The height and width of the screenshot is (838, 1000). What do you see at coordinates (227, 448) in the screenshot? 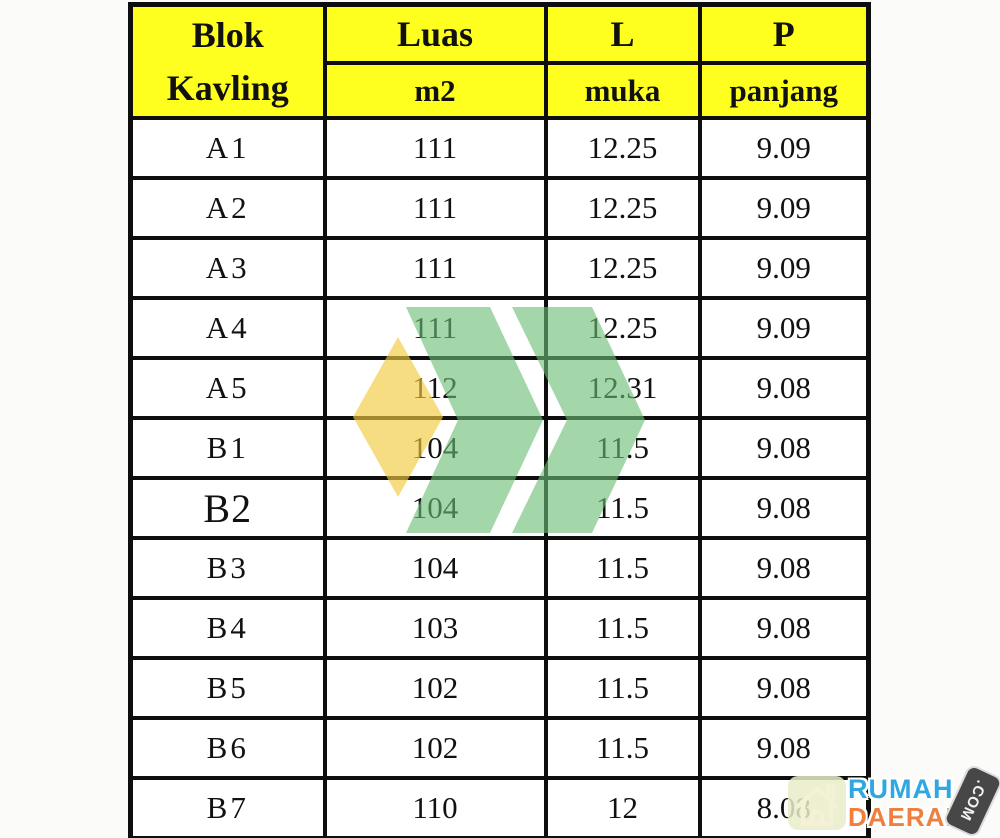
I see `cell-blok: B1` at bounding box center [227, 448].